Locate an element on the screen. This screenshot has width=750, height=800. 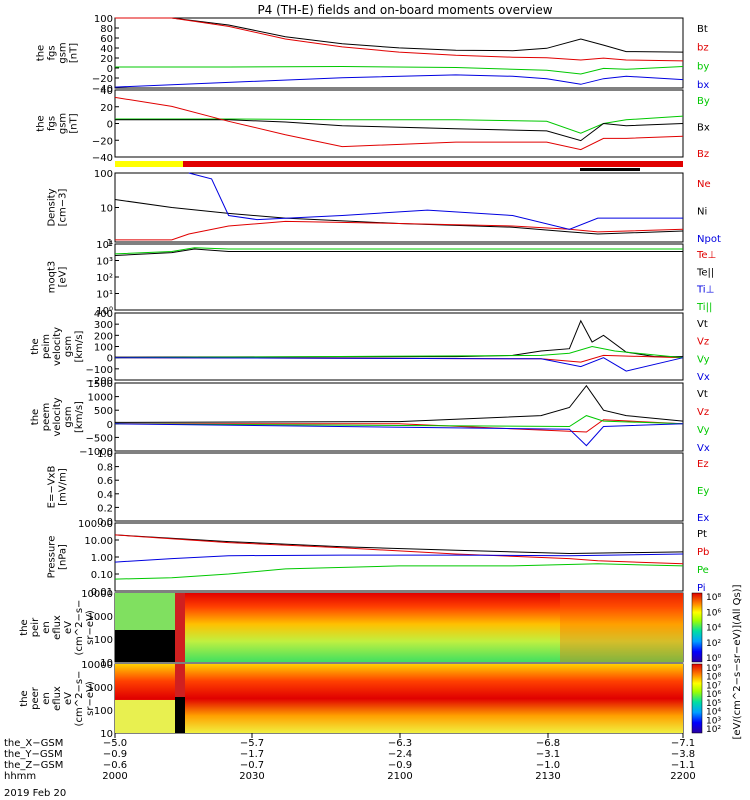
series-Vz is located at coordinates (399, 426).